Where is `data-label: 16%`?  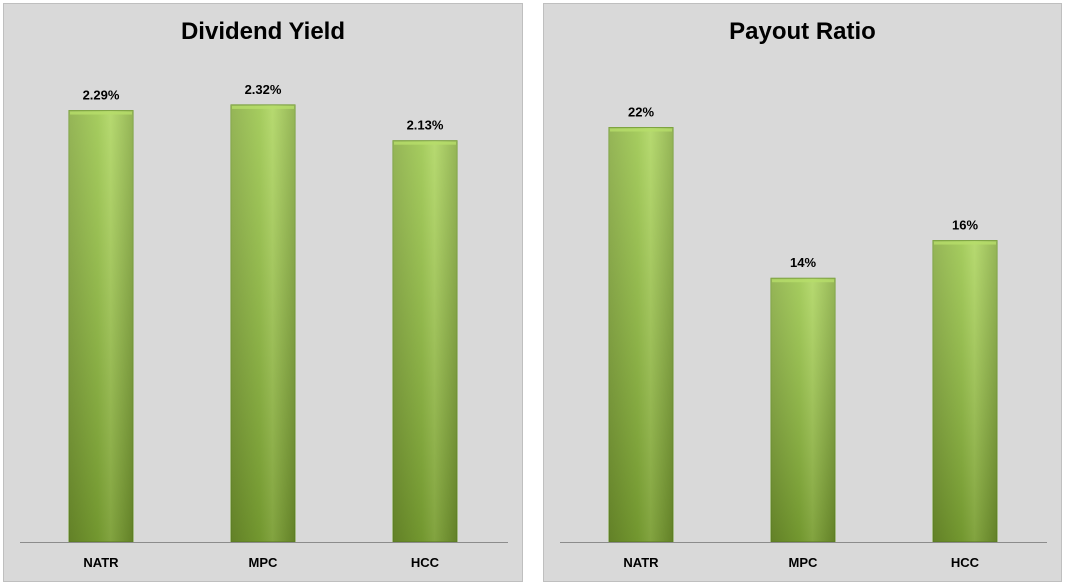 data-label: 16% is located at coordinates (965, 225).